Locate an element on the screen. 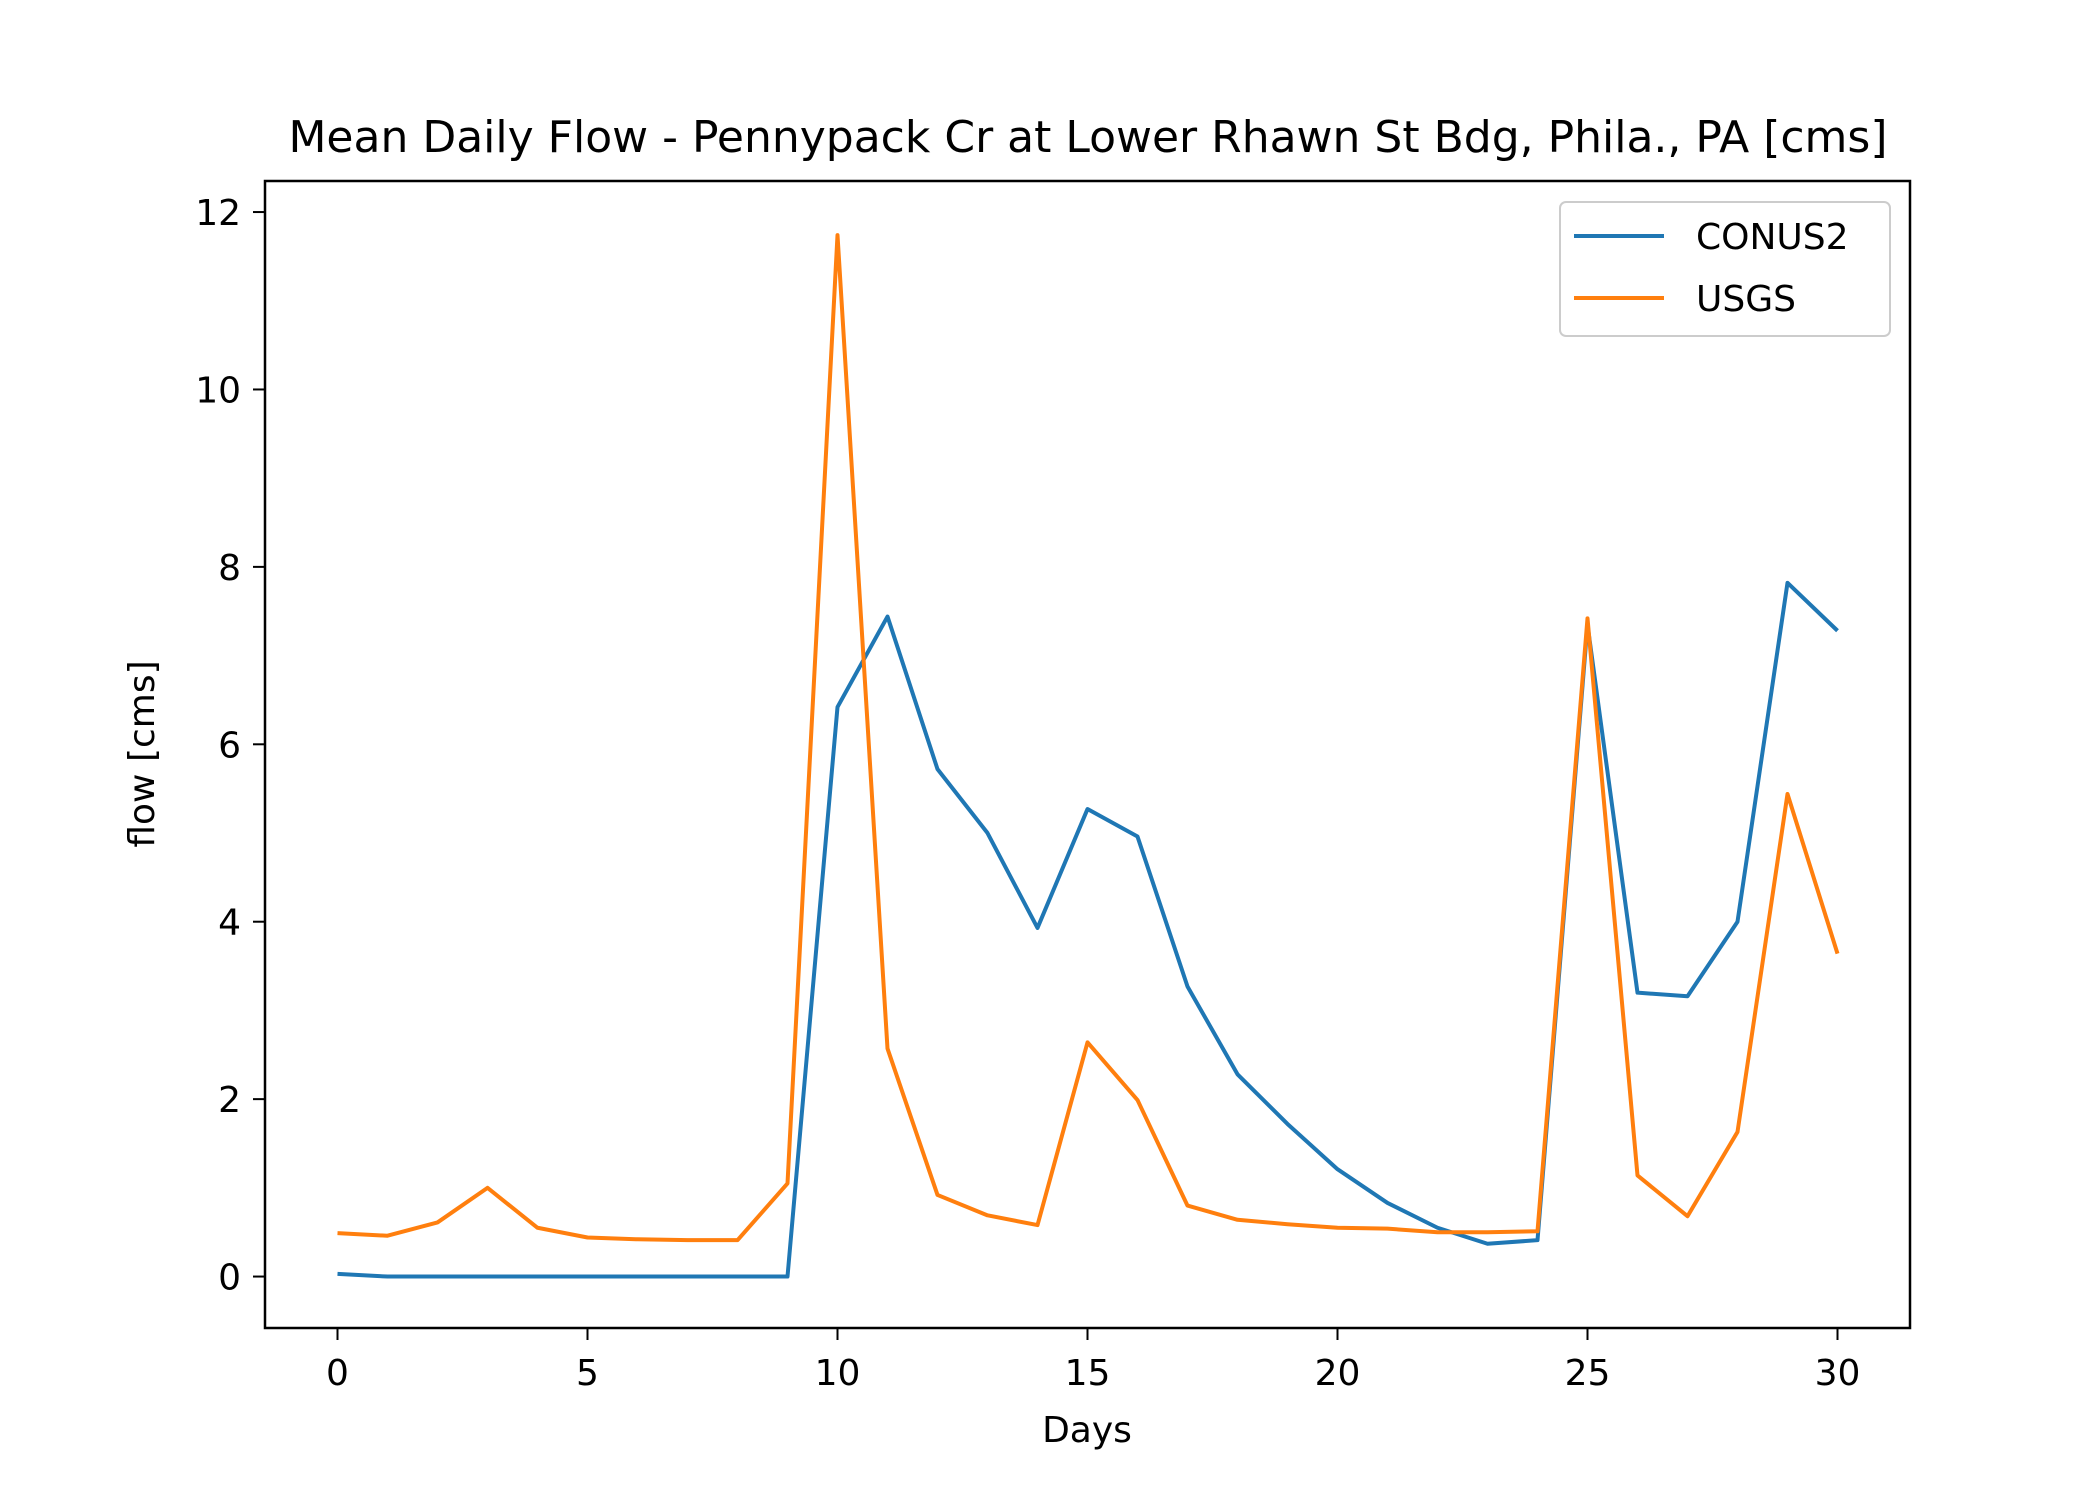  legend-label: CONUS2 is located at coordinates (1772, 237).